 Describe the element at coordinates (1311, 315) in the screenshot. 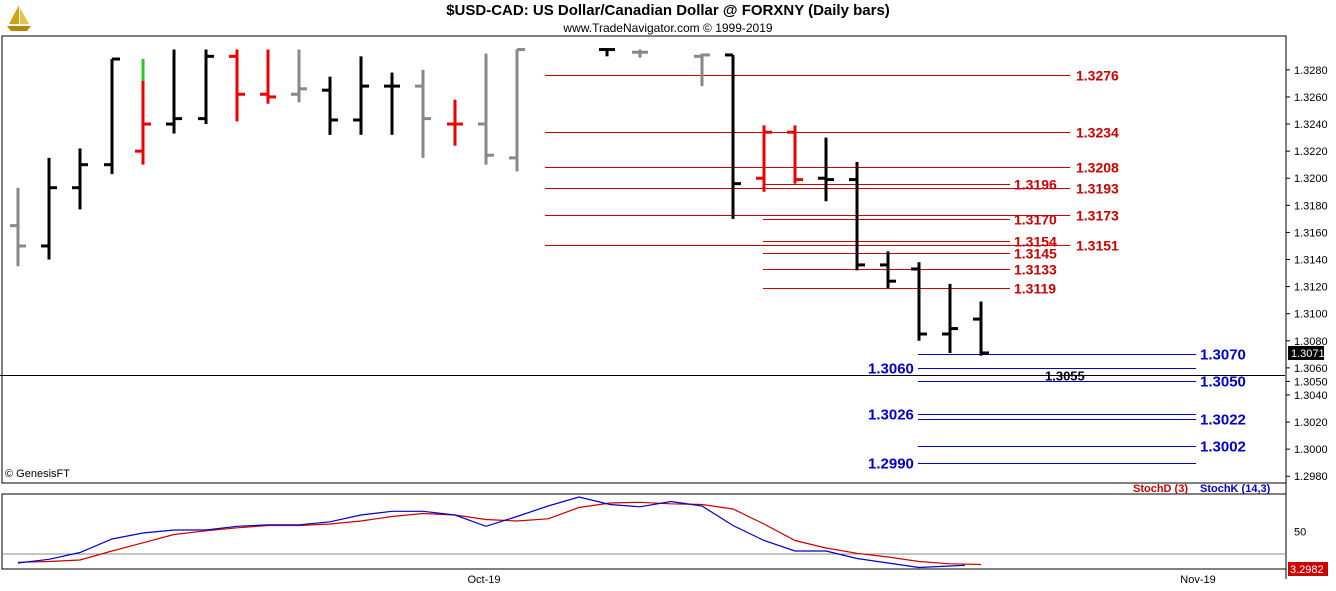

I see `y-tick-label: 1.3100` at that location.